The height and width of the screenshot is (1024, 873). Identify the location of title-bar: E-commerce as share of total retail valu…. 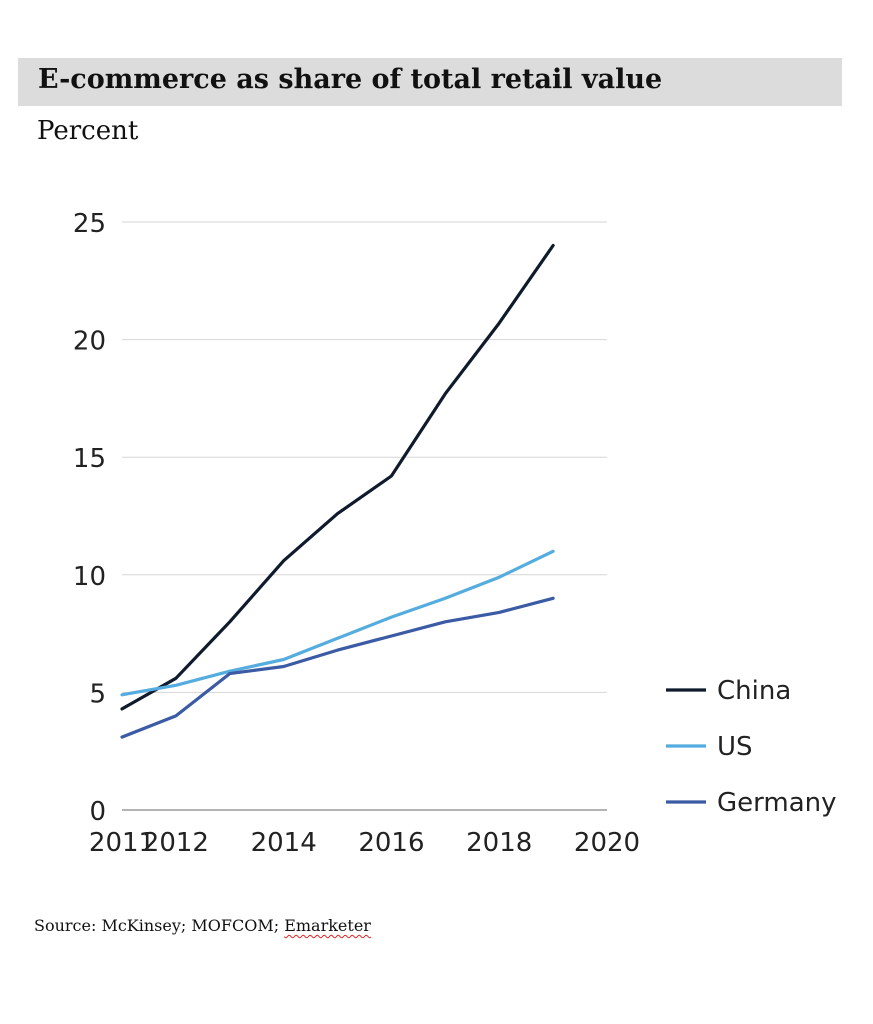
(430, 82).